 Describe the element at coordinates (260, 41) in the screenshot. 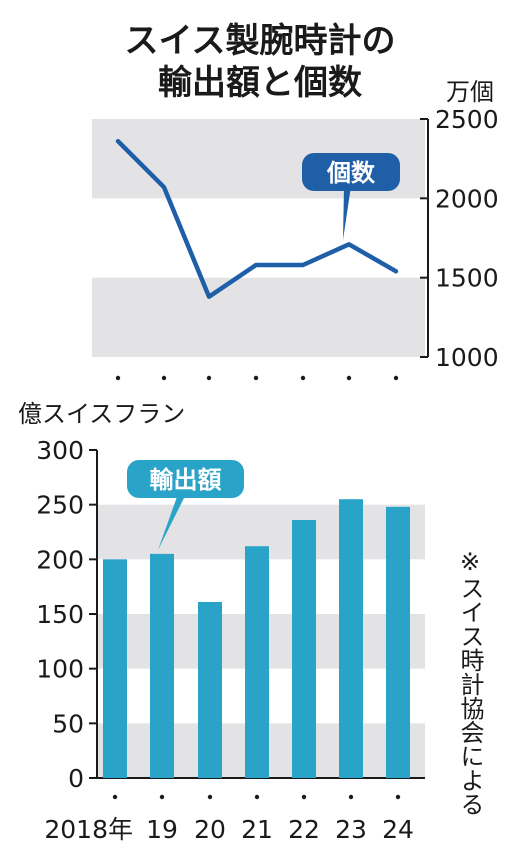

I see `chart-title-line-1: スイス製腕時計の` at that location.